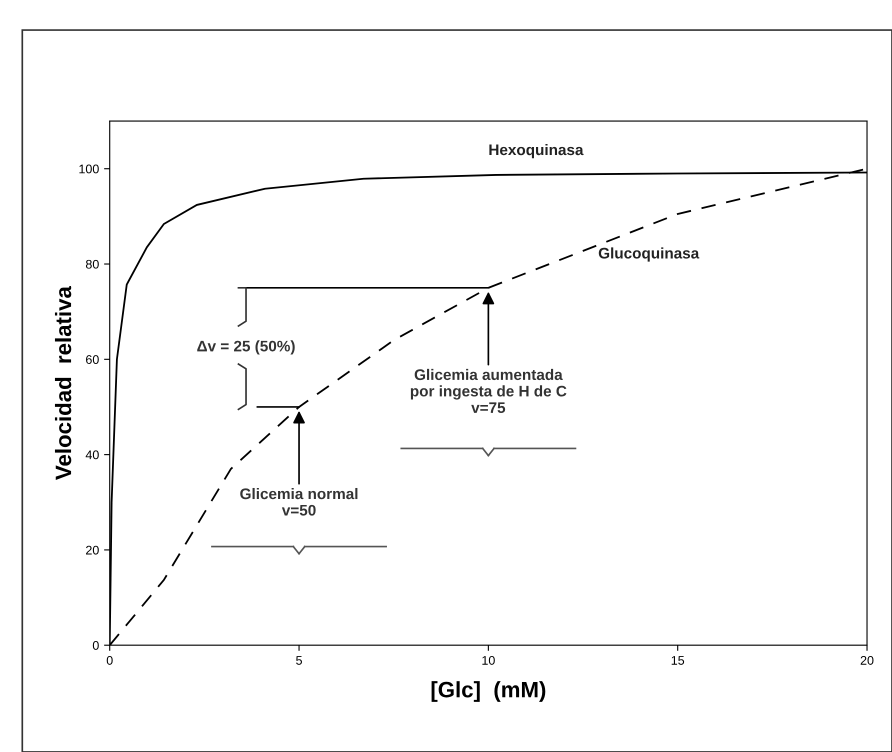  I want to click on annotation: Glicemia aumentada por ingesta de H de C v=75, so click(488, 391).